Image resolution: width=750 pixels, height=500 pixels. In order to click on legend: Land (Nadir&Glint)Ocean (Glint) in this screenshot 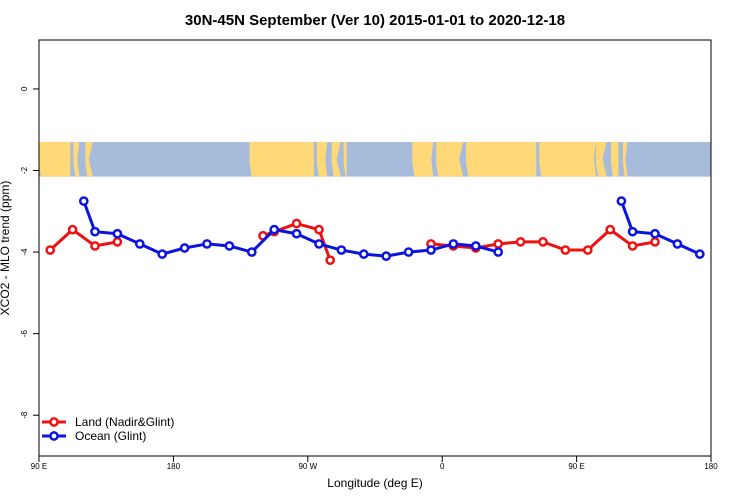, I will do `click(108, 429)`.